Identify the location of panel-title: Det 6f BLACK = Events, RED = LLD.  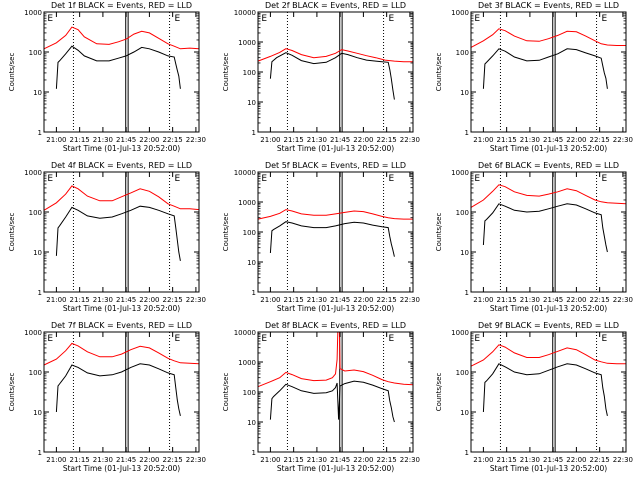
(548, 165).